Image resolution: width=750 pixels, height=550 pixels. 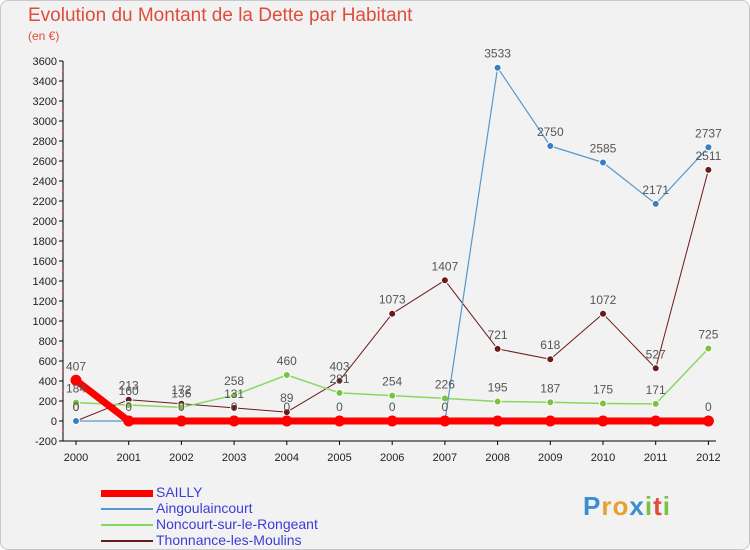 What do you see at coordinates (607, 506) in the screenshot?
I see `logo-letter: r` at bounding box center [607, 506].